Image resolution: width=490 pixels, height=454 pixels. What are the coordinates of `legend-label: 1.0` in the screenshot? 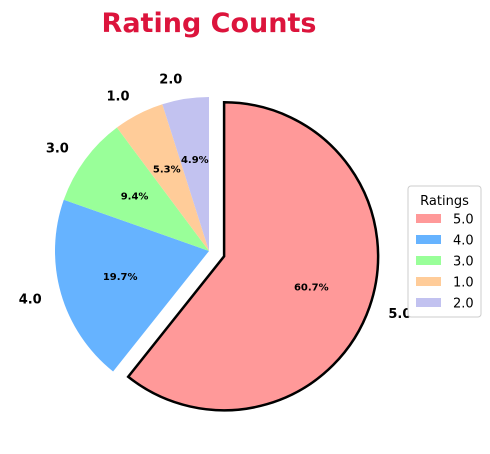 It's located at (463, 283).